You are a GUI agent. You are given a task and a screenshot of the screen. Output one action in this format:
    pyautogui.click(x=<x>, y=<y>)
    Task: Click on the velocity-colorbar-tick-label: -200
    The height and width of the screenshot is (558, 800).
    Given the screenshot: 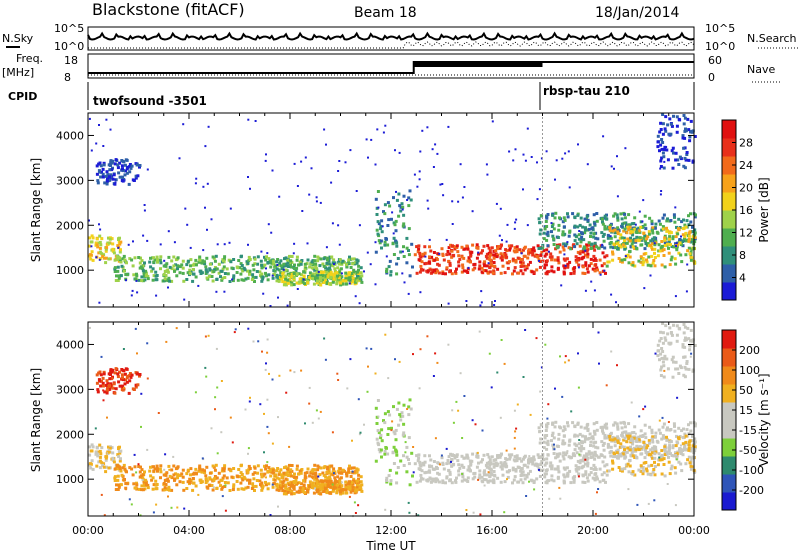 What is the action you would take?
    pyautogui.click(x=751, y=490)
    